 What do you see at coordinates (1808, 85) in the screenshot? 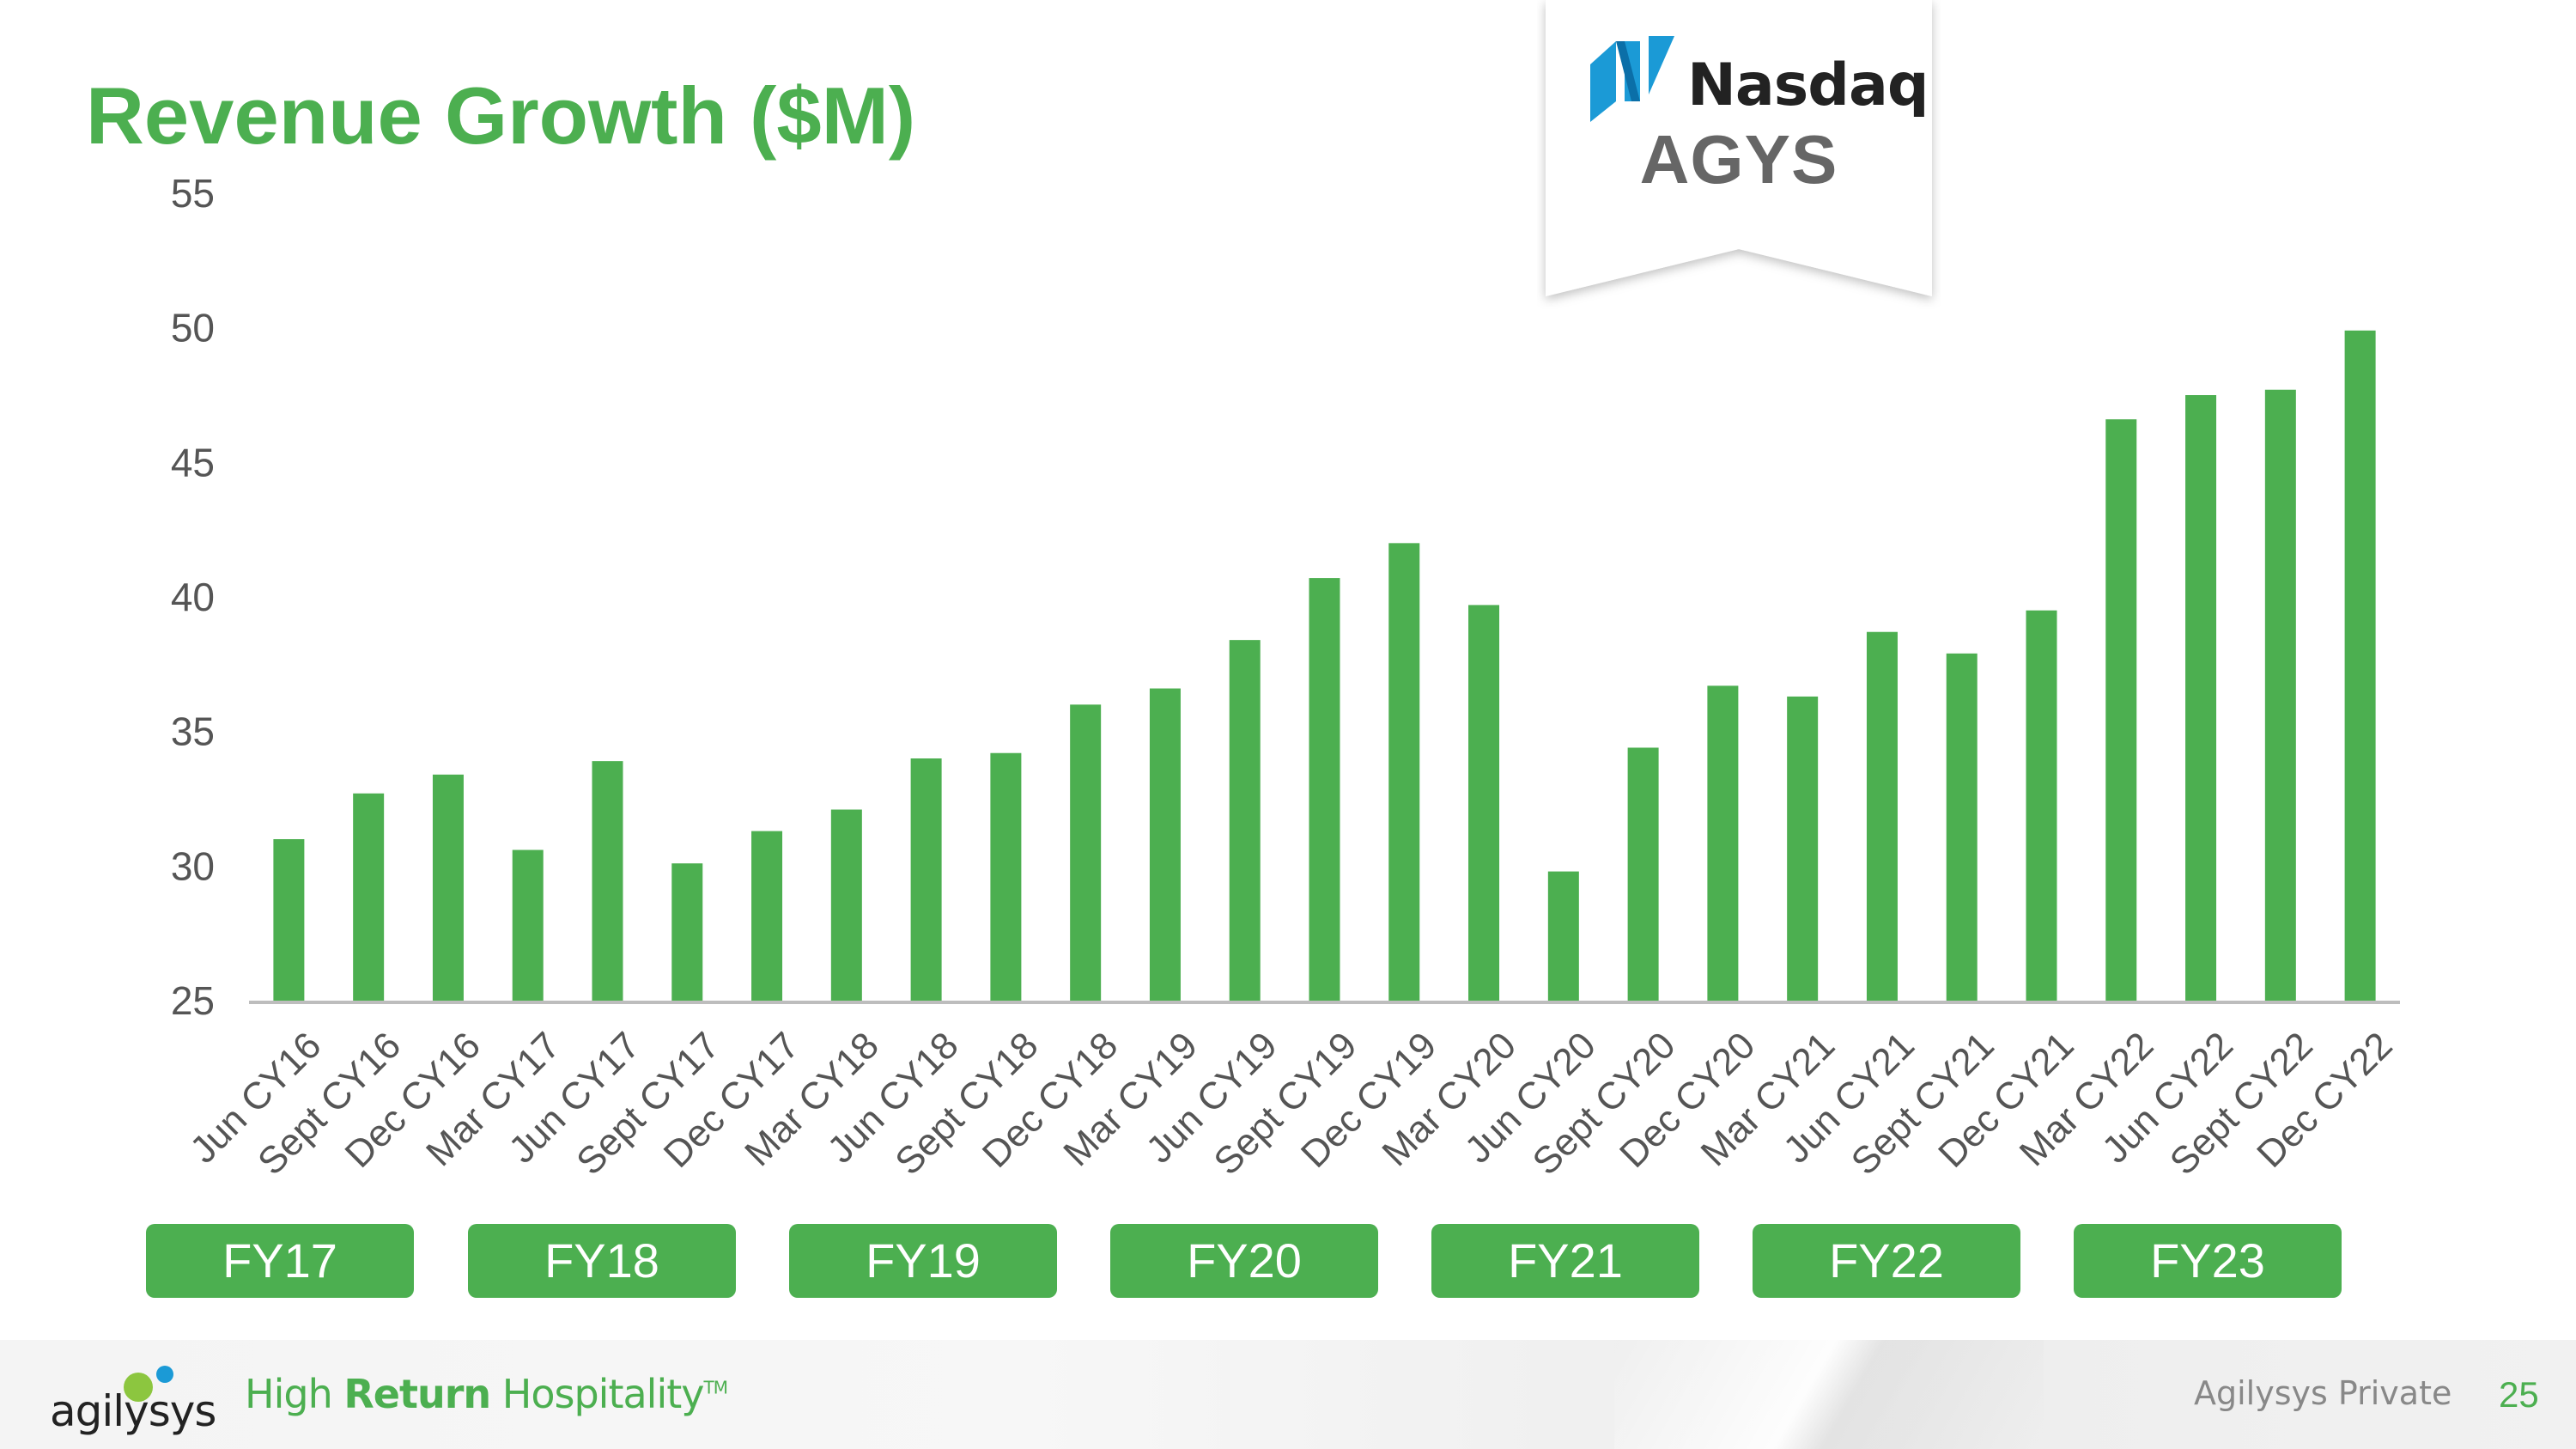
I see `badge-brand: Nasdaq` at bounding box center [1808, 85].